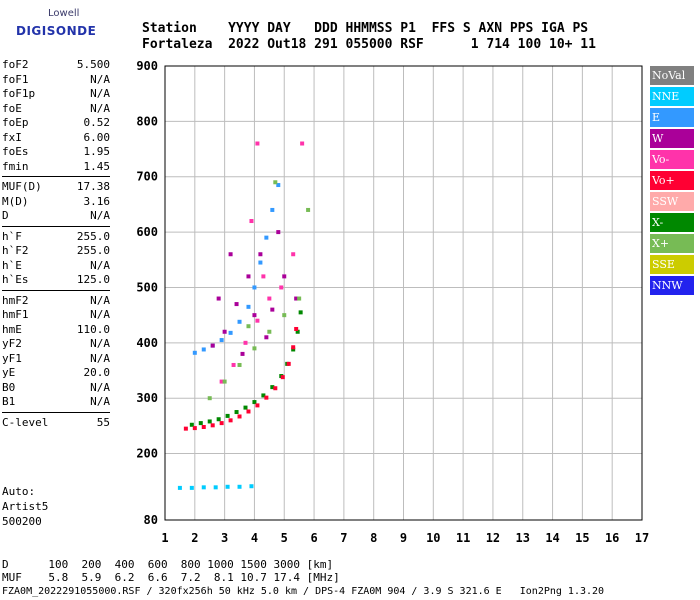 Image resolution: width=700 pixels, height=600 pixels. Describe the element at coordinates (147, 121) in the screenshot. I see `y-tick-label: 800` at that location.